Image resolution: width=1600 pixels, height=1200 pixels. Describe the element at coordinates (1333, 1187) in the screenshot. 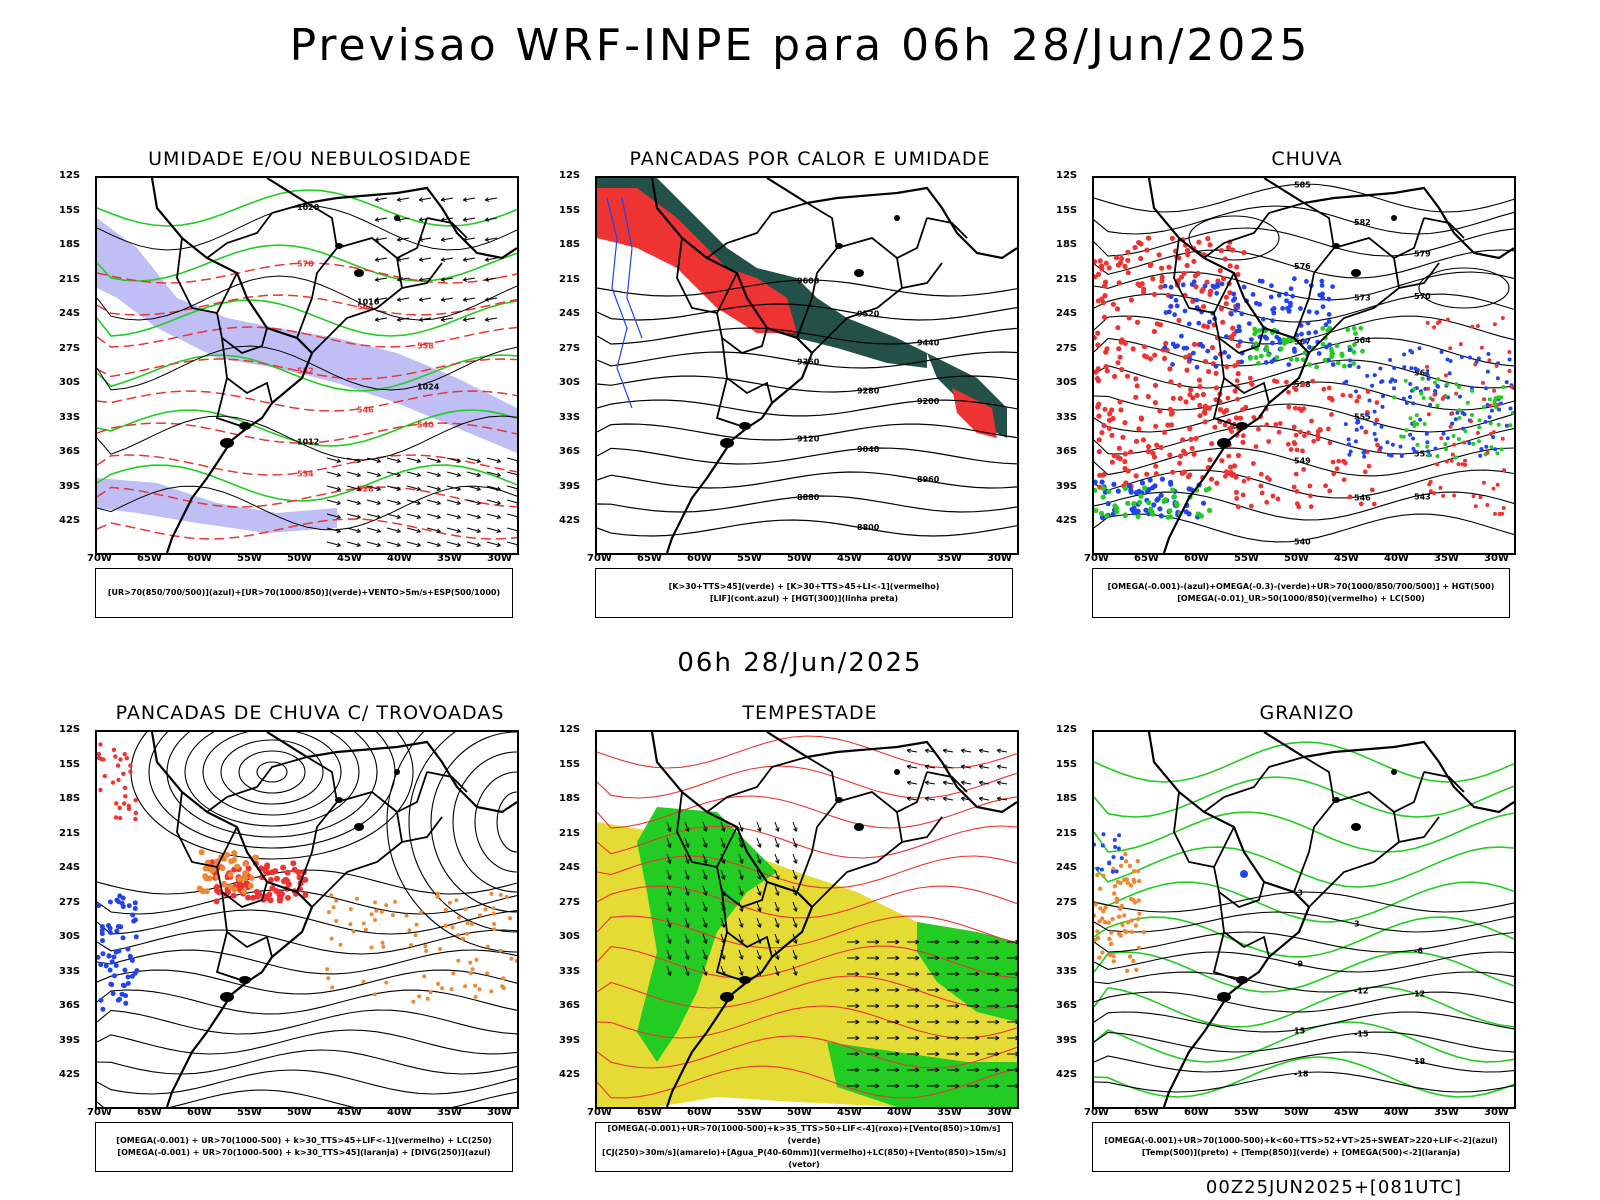

I see `run-info: 00Z25JUN2025+[081UTC]` at that location.